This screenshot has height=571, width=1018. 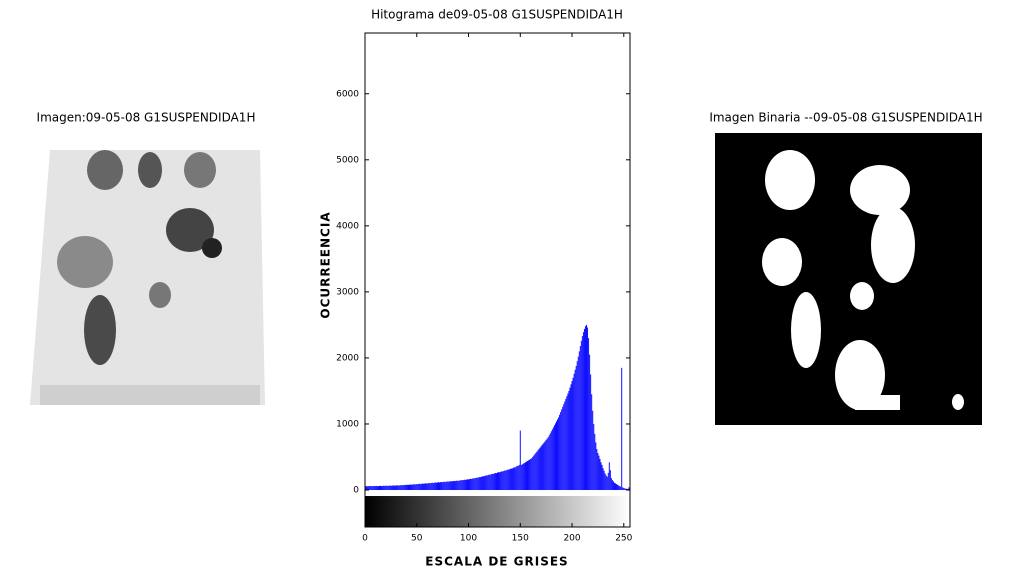 I want to click on binary-image, so click(x=848, y=279).